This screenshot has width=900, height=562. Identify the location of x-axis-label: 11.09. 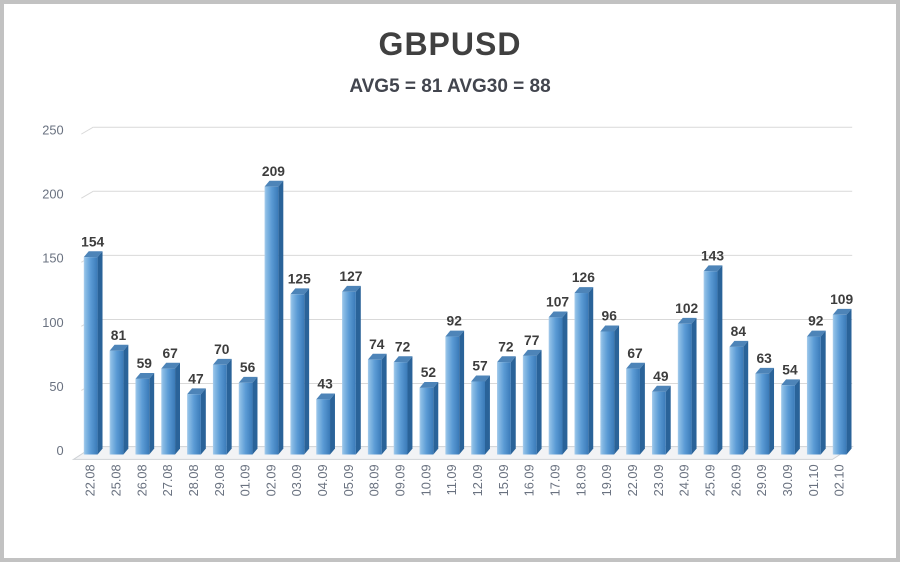
(451, 479).